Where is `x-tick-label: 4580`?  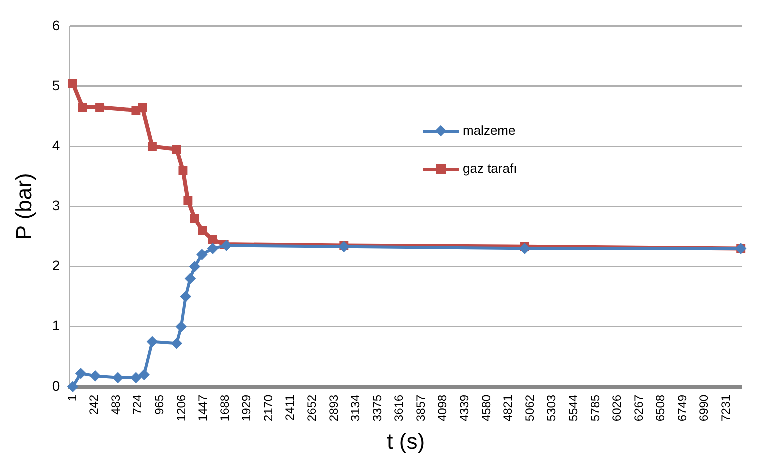
x-tick-label: 4580 is located at coordinates (486, 408).